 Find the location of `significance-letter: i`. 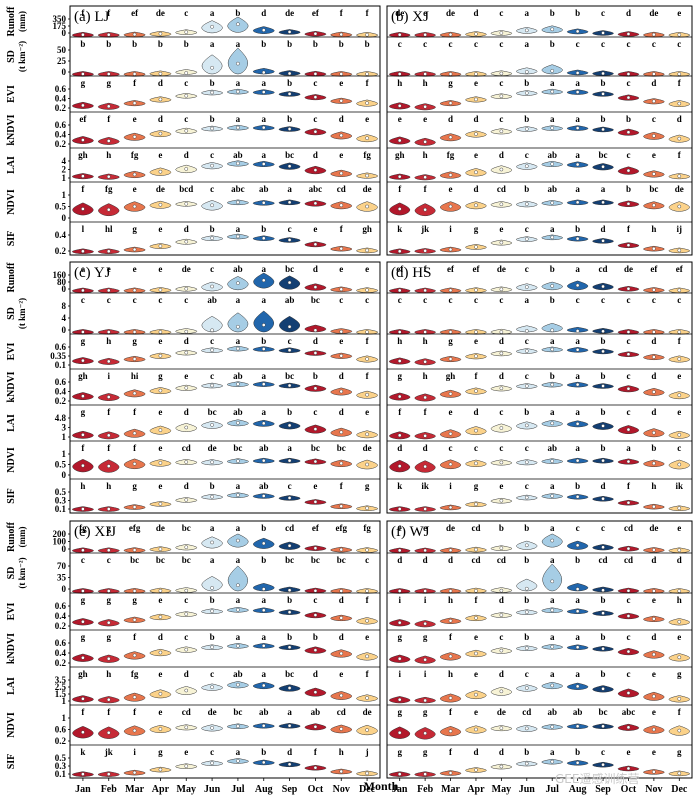

significance-letter: i is located at coordinates (134, 752).